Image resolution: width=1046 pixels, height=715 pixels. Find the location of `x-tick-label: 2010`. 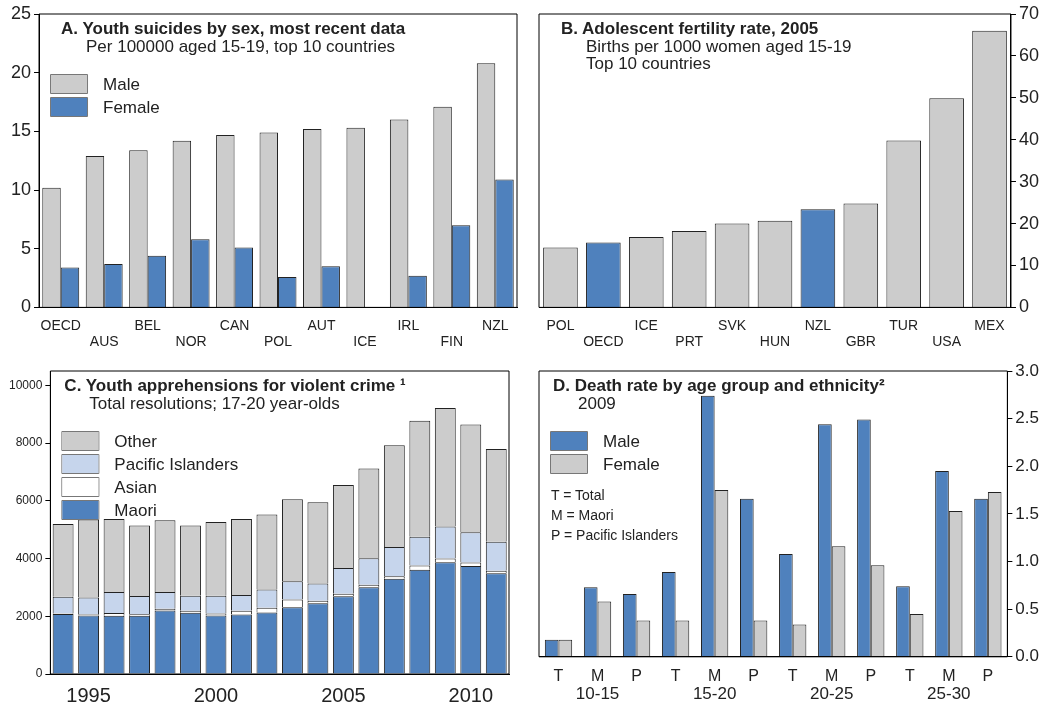

x-tick-label: 2010 is located at coordinates (471, 694).